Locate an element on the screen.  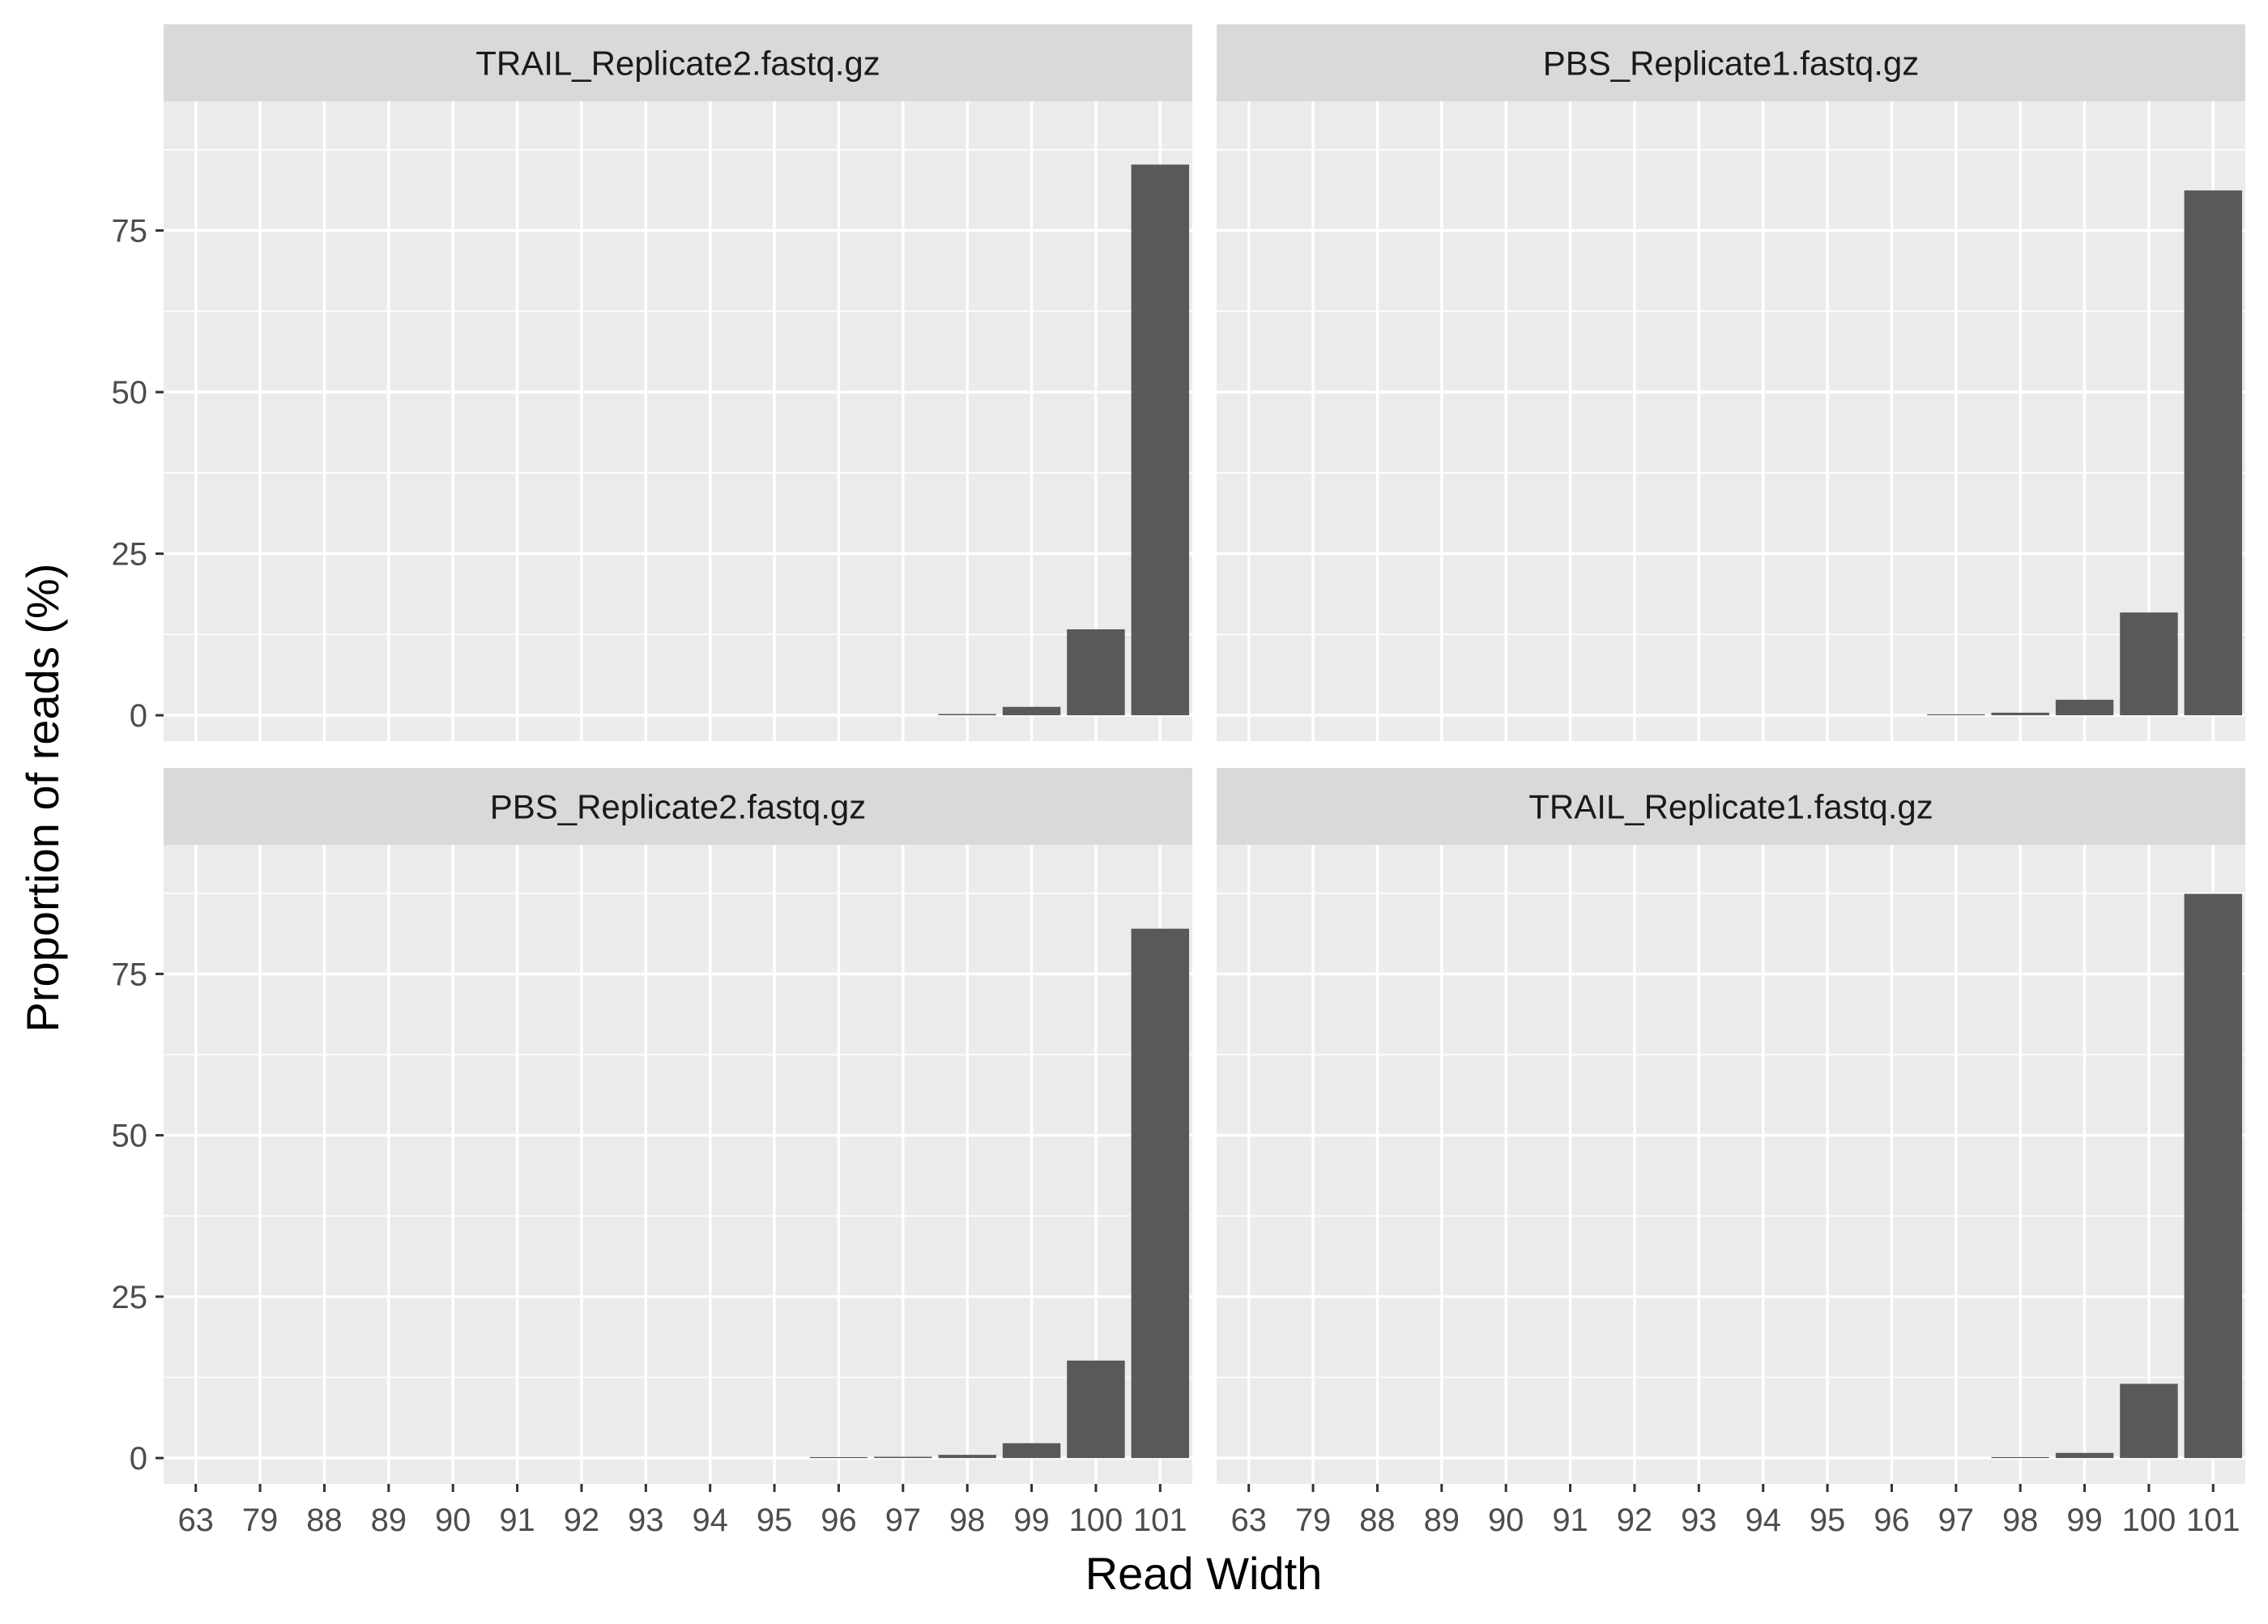
y-axis-label: Proportion of reads (%) is located at coordinates (42, 798).